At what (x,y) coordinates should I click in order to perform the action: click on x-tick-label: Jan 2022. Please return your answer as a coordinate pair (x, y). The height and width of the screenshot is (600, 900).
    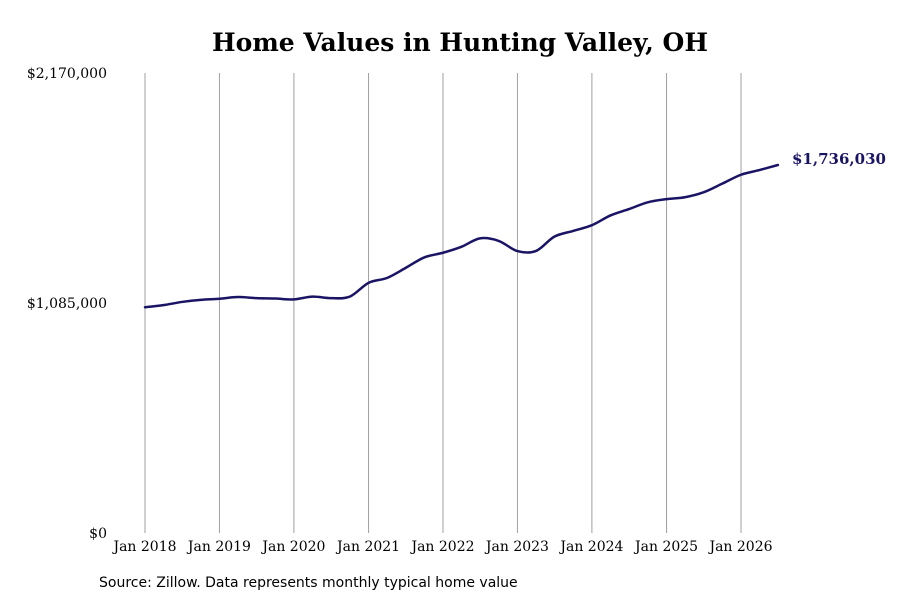
    Looking at the image, I should click on (441, 547).